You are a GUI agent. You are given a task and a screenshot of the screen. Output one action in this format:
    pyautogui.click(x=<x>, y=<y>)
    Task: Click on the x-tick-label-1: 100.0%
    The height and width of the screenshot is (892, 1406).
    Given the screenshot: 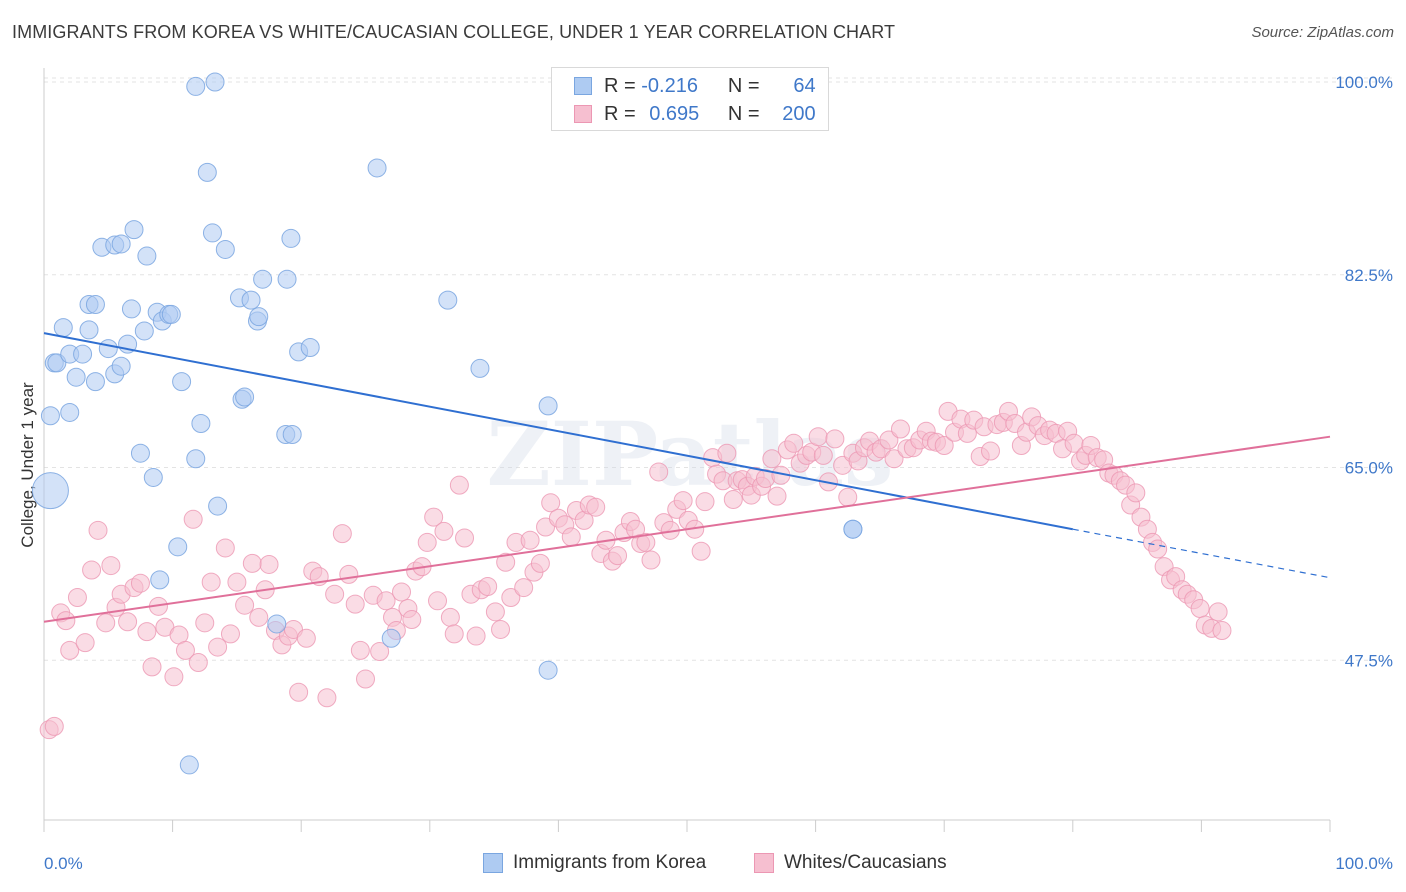 What is the action you would take?
    pyautogui.click(x=1364, y=863)
    